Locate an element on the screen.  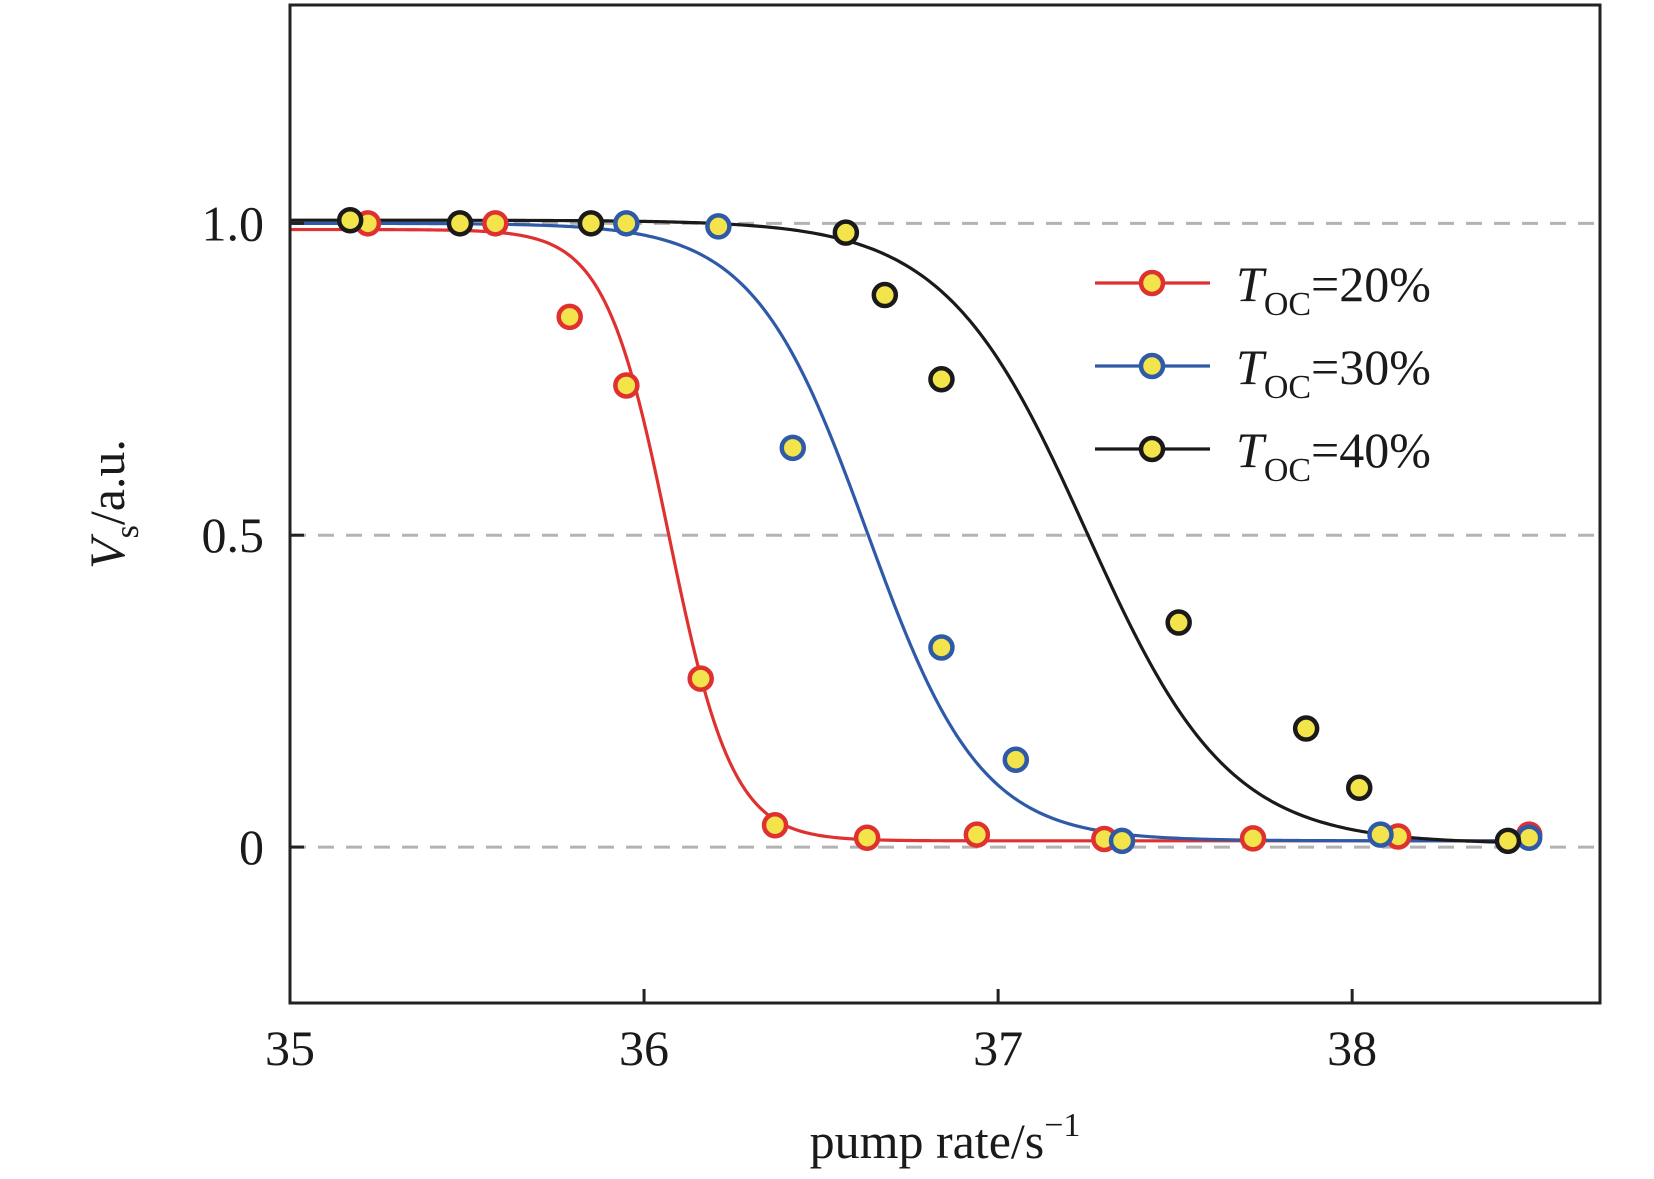
legend-label-series-2: TOC=30% is located at coordinates (1333, 372).